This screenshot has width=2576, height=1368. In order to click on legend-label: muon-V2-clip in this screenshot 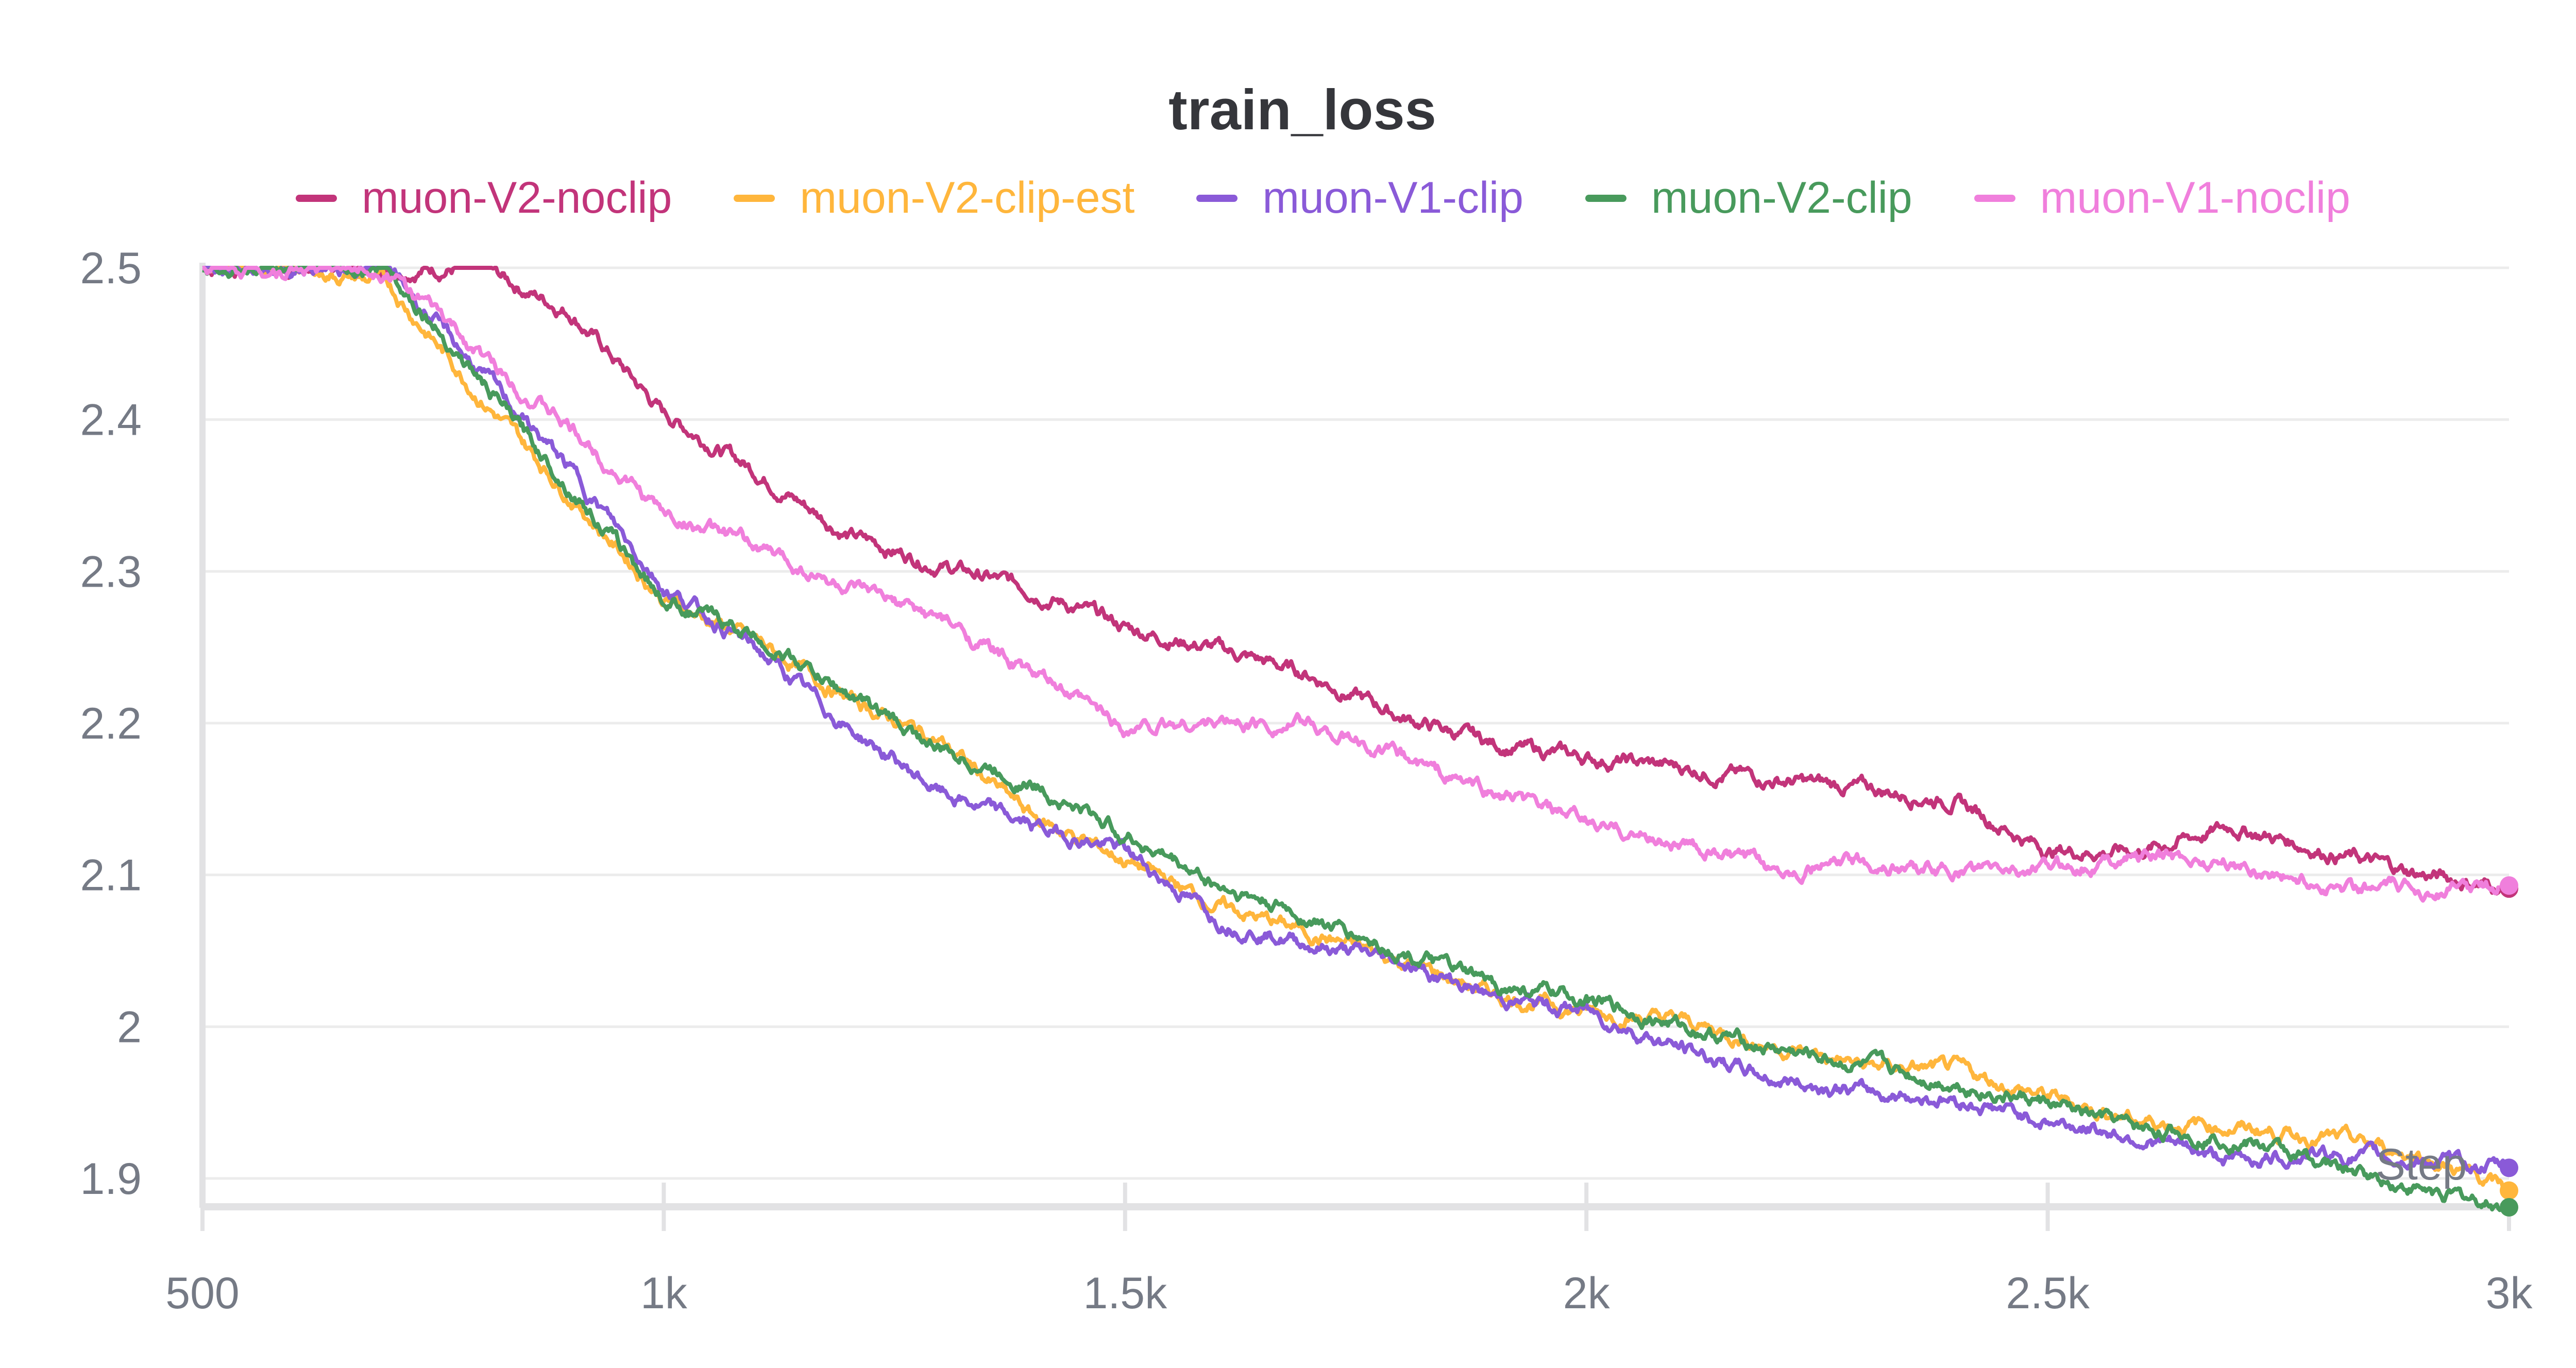, I will do `click(1781, 198)`.